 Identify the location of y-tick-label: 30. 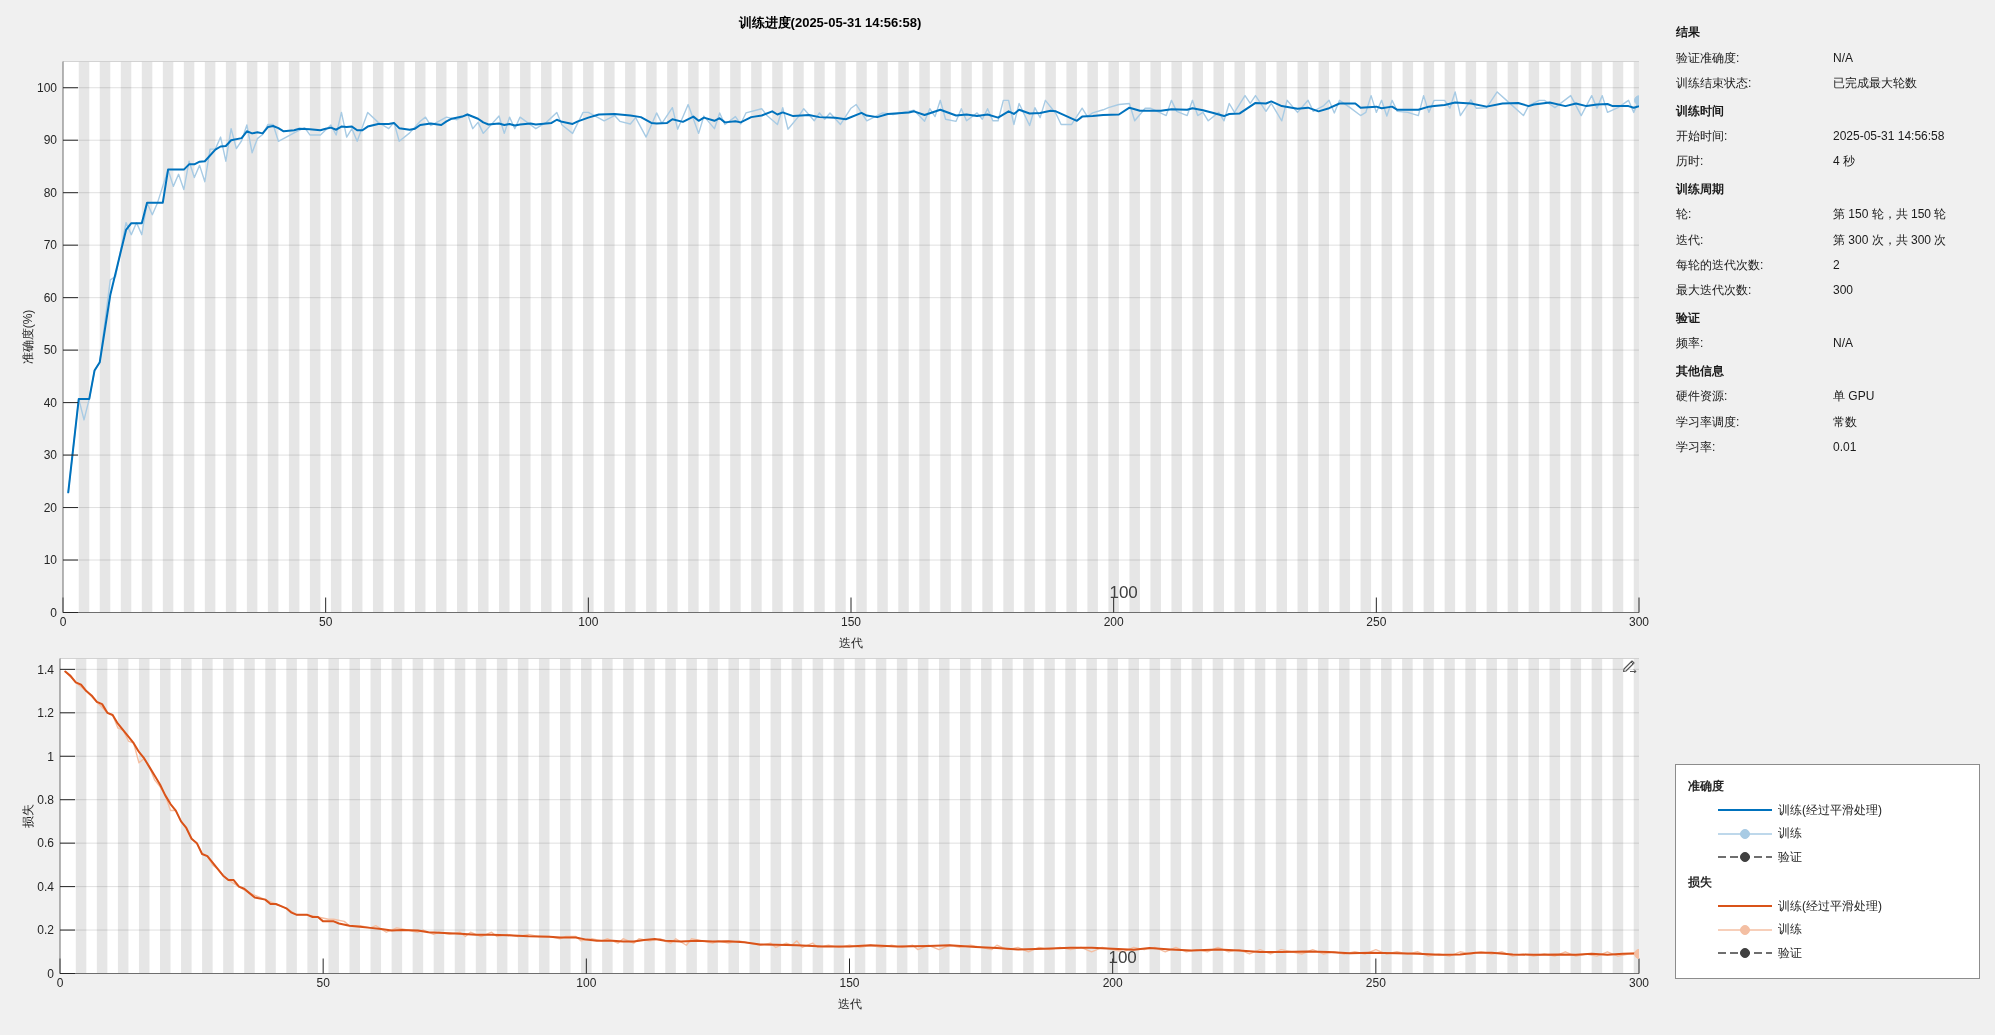
(50, 455).